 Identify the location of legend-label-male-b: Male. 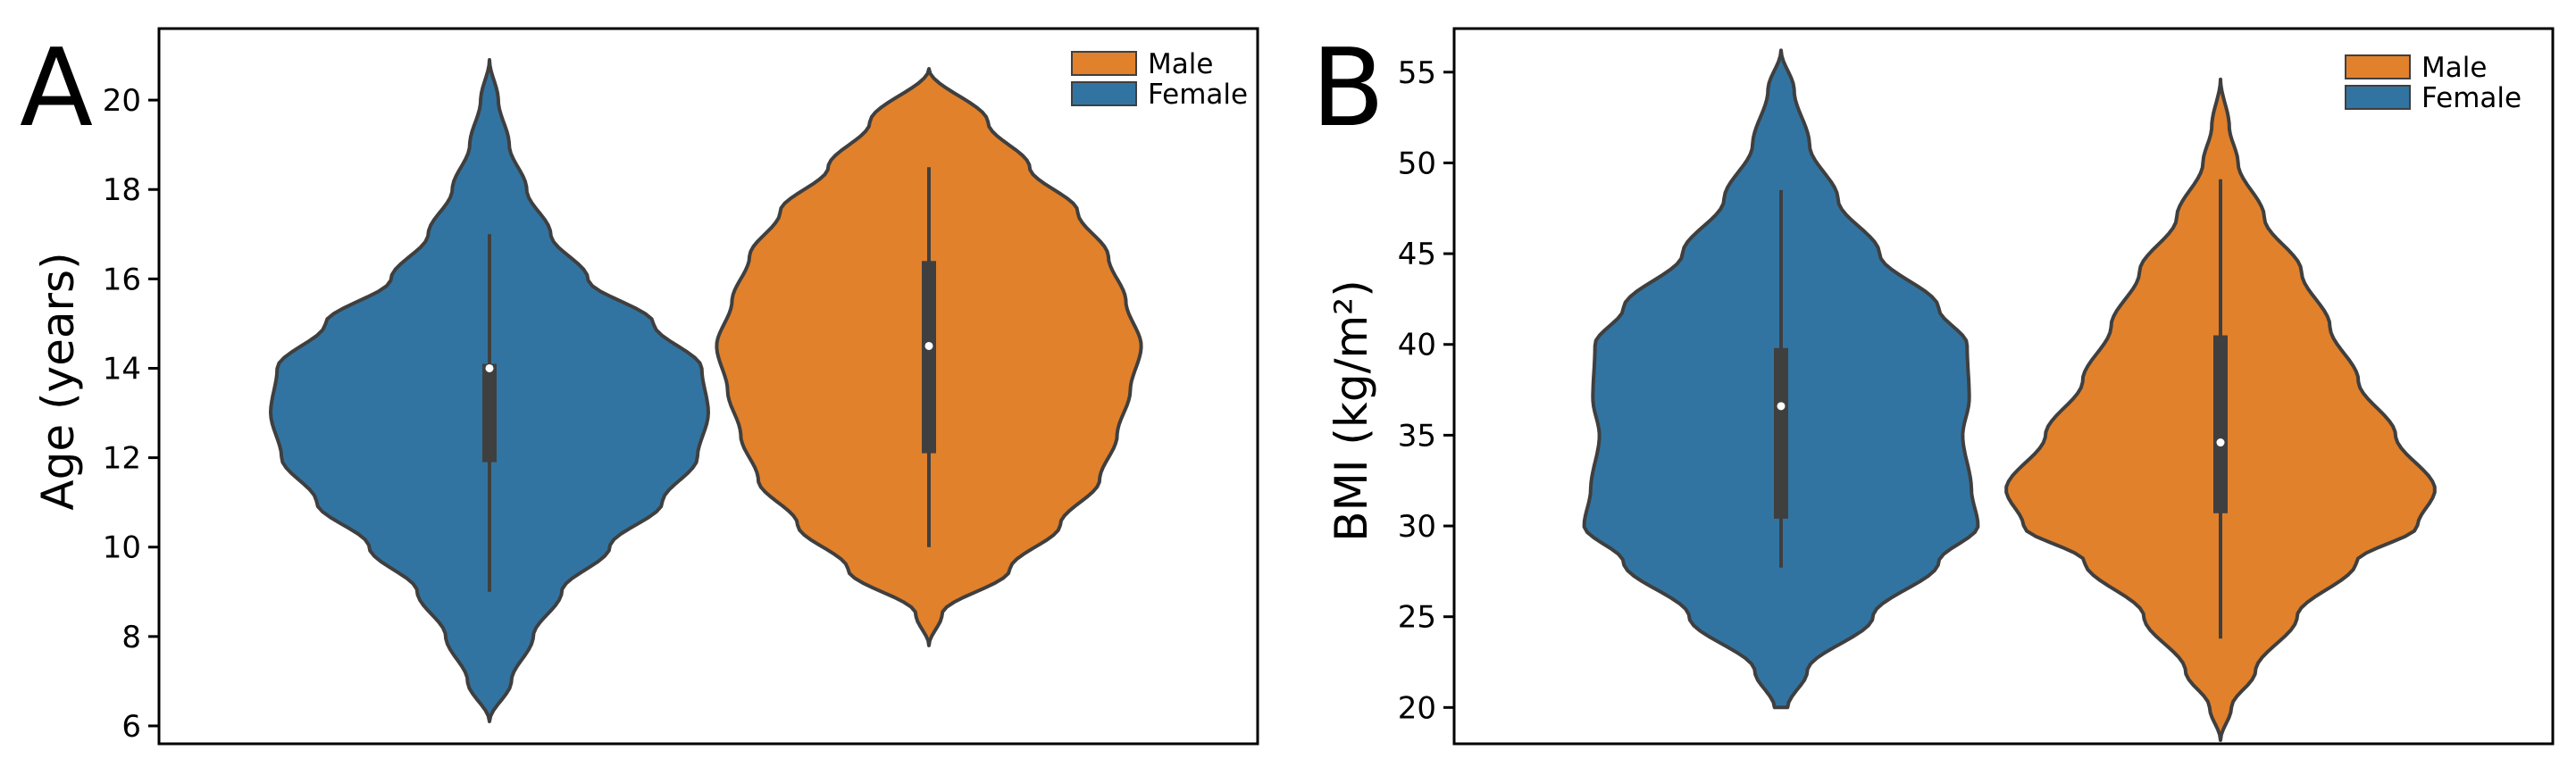
(2454, 68).